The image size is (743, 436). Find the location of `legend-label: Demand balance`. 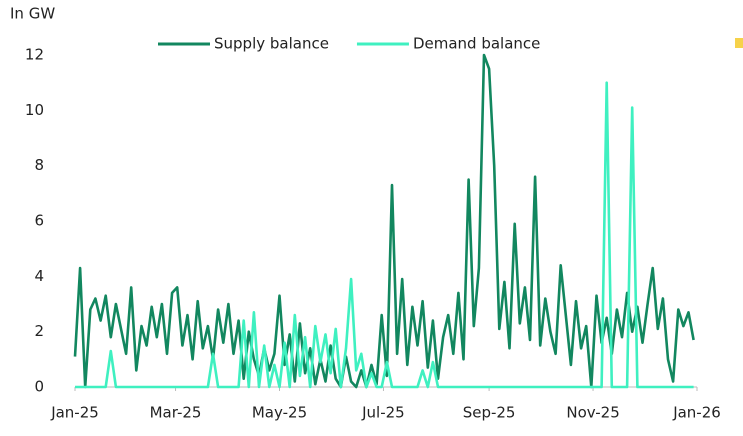

legend-label: Demand balance is located at coordinates (476, 44).